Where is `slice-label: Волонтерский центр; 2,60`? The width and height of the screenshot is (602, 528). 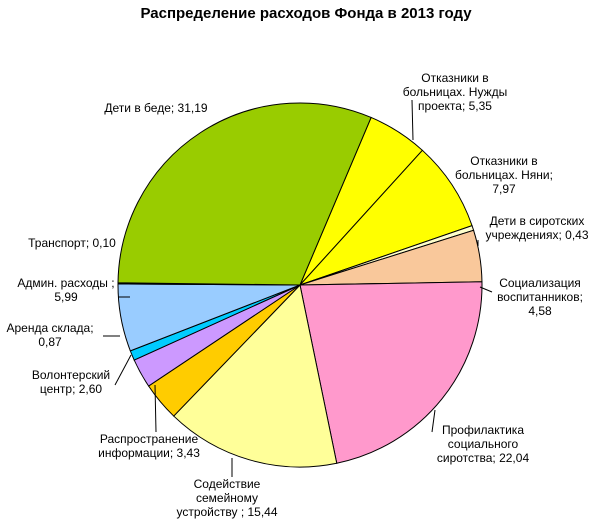
slice-label: Волонтерский центр; 2,60 is located at coordinates (71, 382).